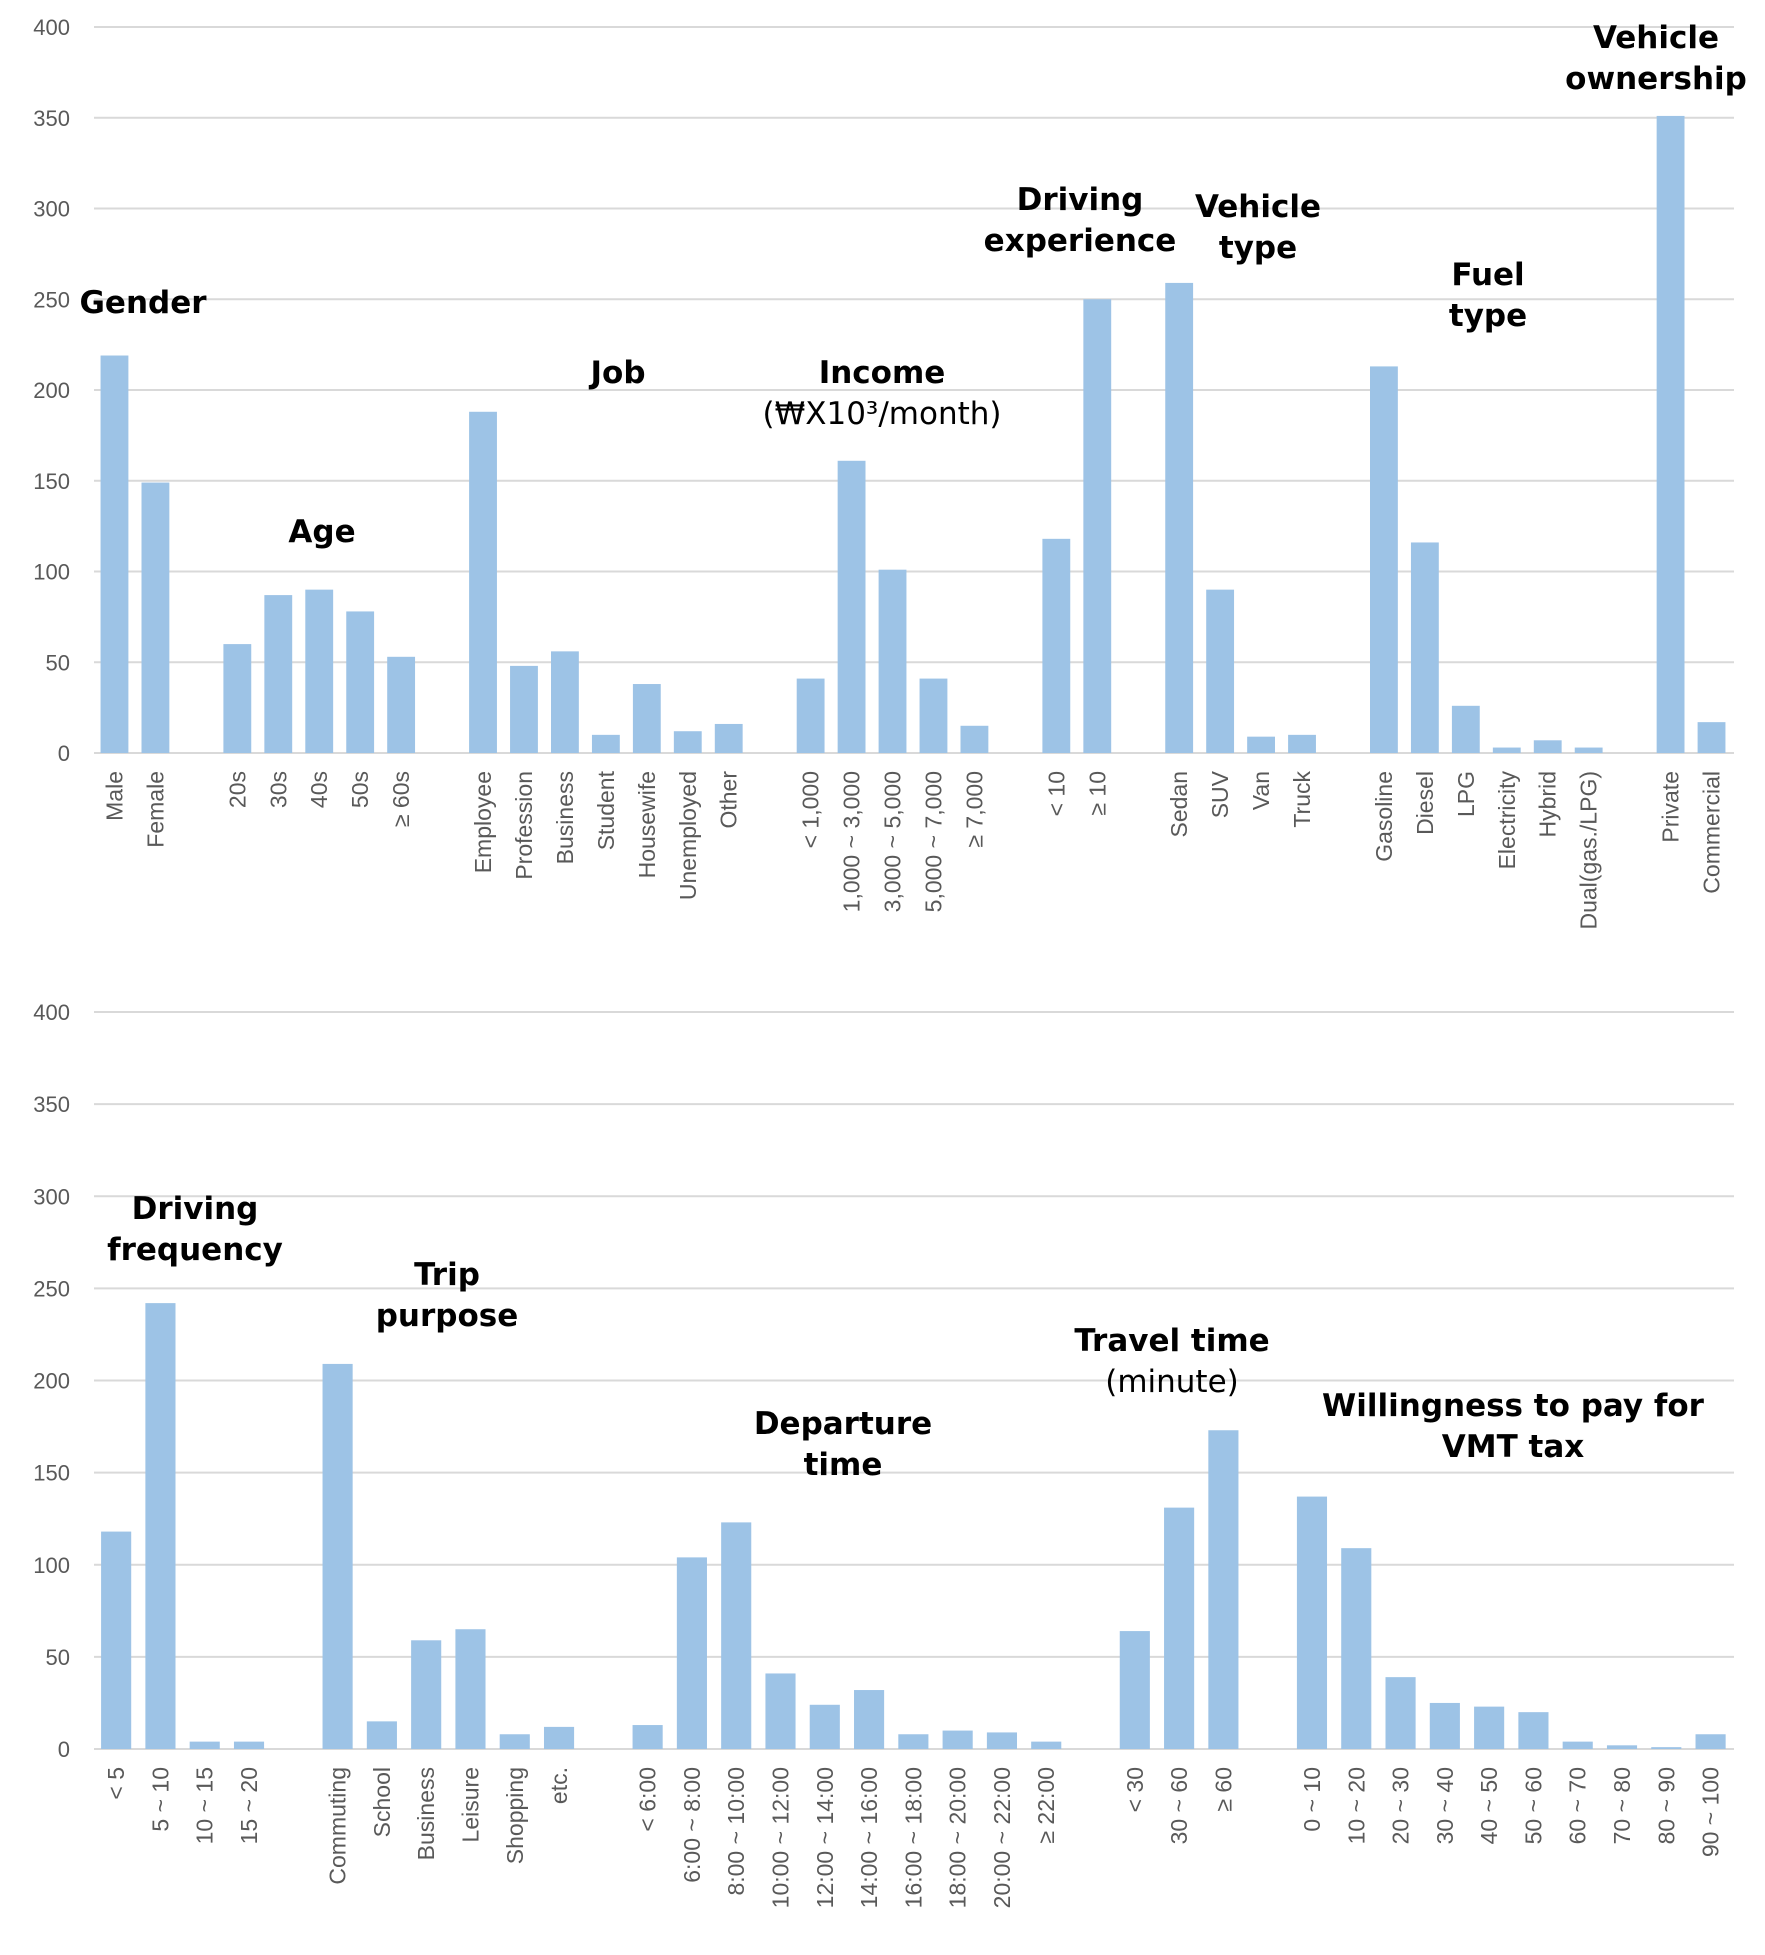 This screenshot has width=1765, height=1955. What do you see at coordinates (1220, 794) in the screenshot?
I see `x-tick-label: SUV` at bounding box center [1220, 794].